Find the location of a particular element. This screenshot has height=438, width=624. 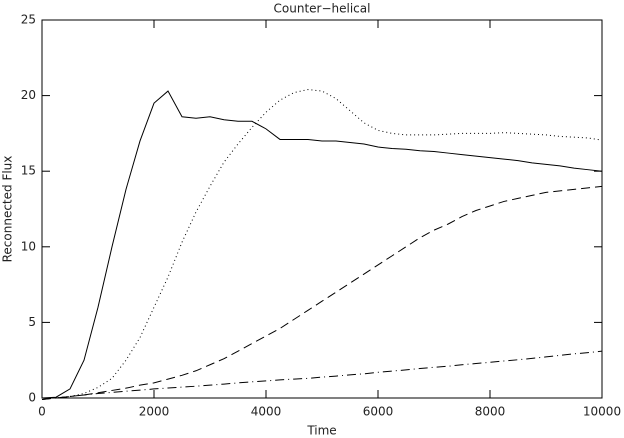

x-tick-label: 2000 is located at coordinates (154, 412).